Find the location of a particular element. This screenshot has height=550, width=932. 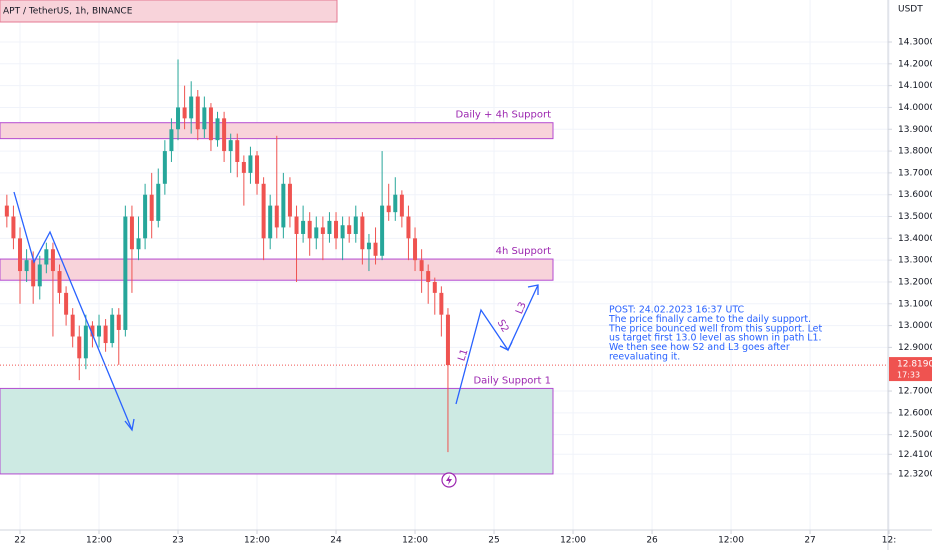

symbol-box is located at coordinates (169, 11).